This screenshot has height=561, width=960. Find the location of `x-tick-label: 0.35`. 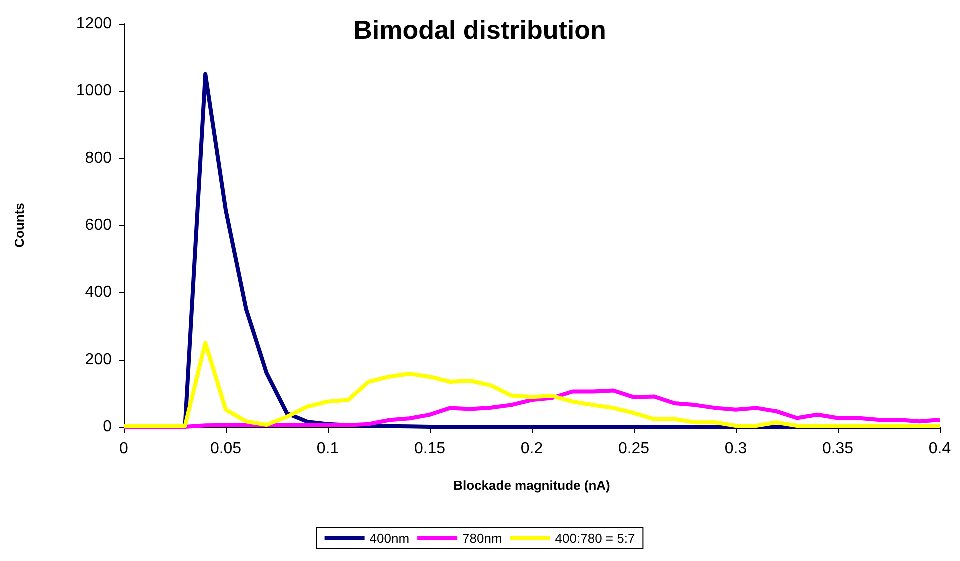

x-tick-label: 0.35 is located at coordinates (838, 449).